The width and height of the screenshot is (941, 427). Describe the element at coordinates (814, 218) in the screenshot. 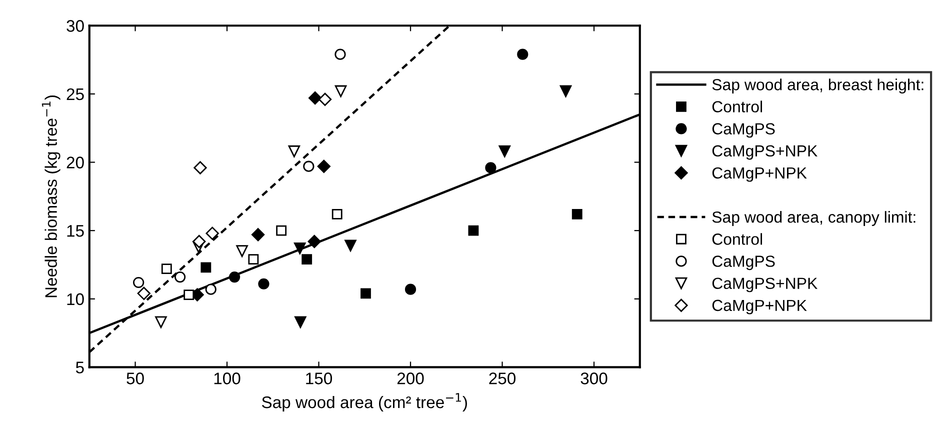

I see `legend-label: Sap wood area, canopy limit:` at that location.